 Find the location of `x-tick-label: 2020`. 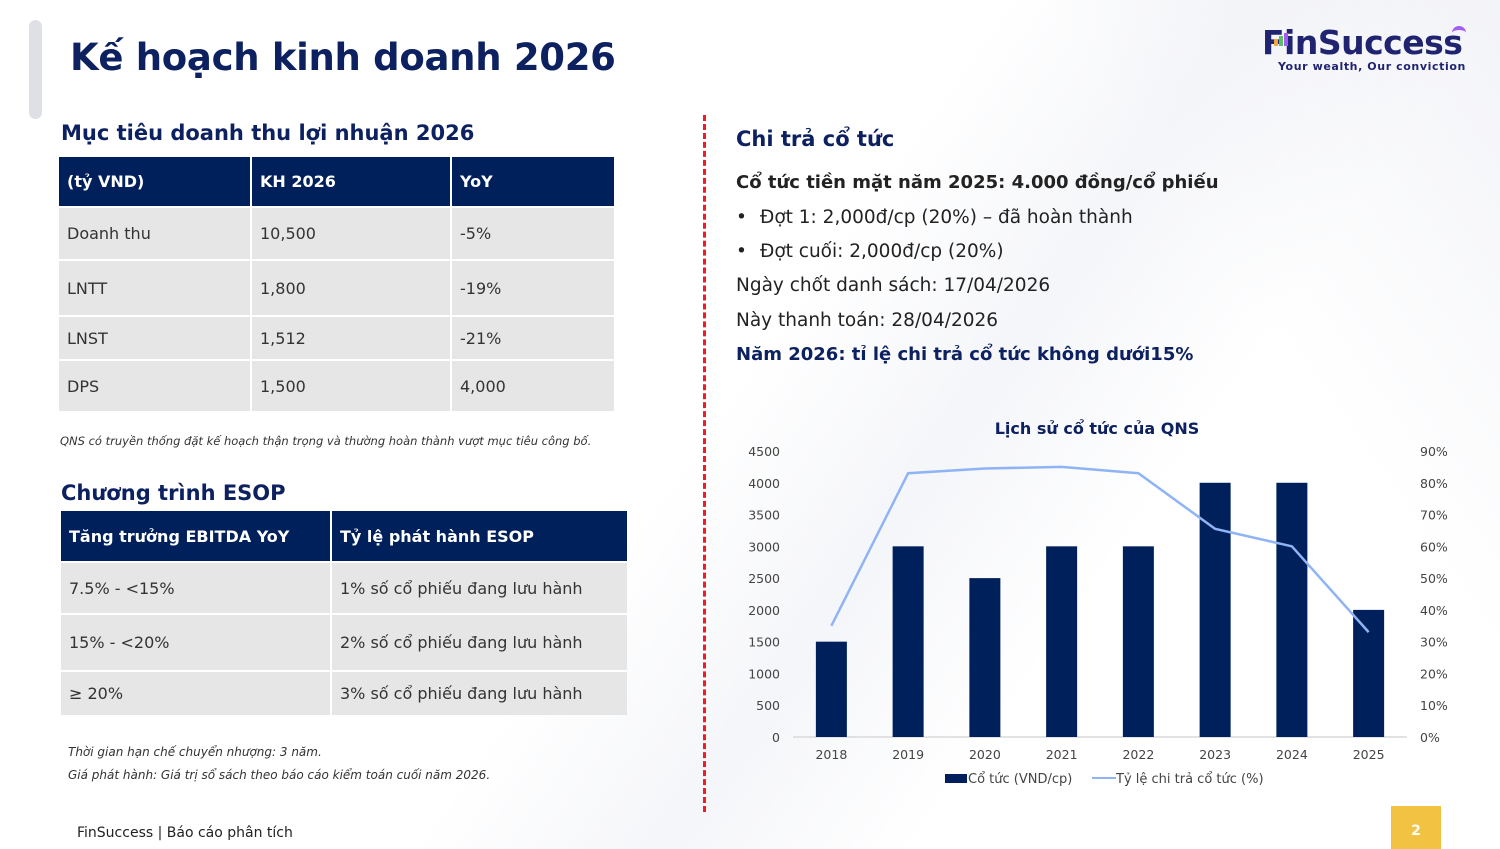

x-tick-label: 2020 is located at coordinates (985, 754).